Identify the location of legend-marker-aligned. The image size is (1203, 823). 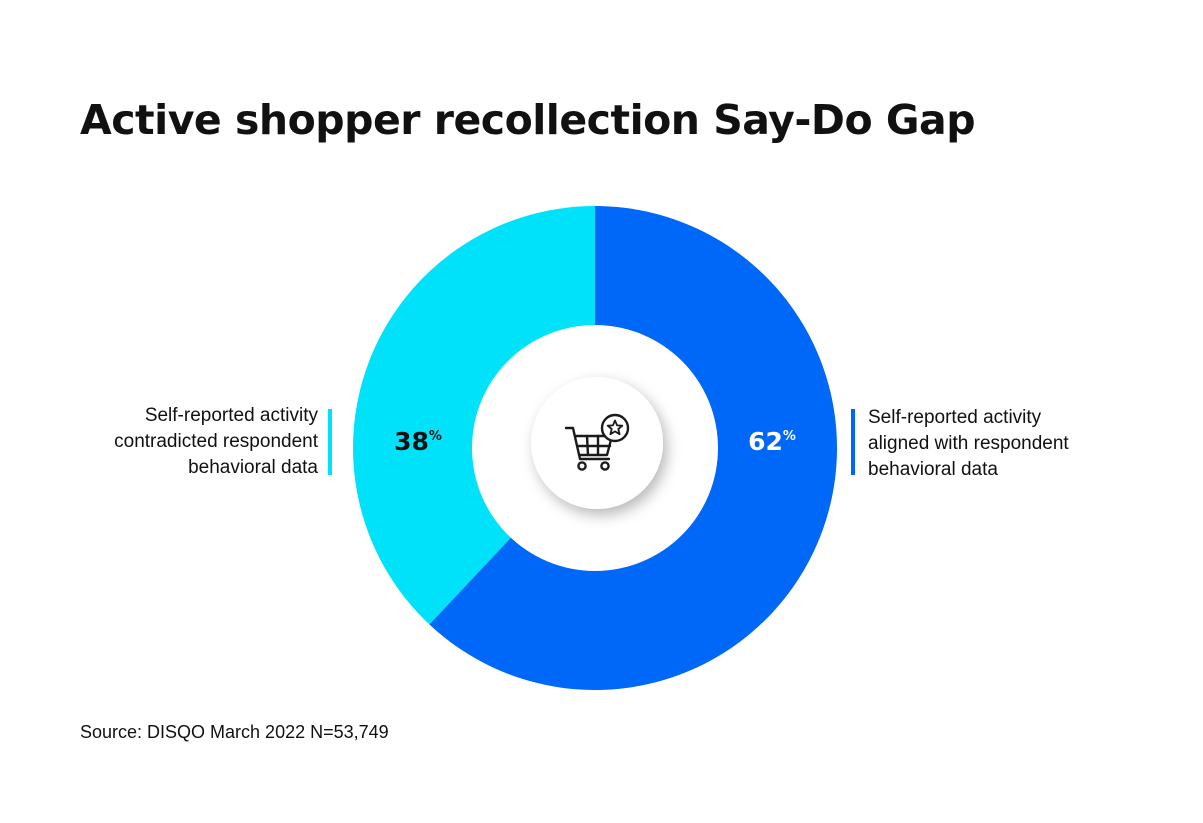
(853, 442).